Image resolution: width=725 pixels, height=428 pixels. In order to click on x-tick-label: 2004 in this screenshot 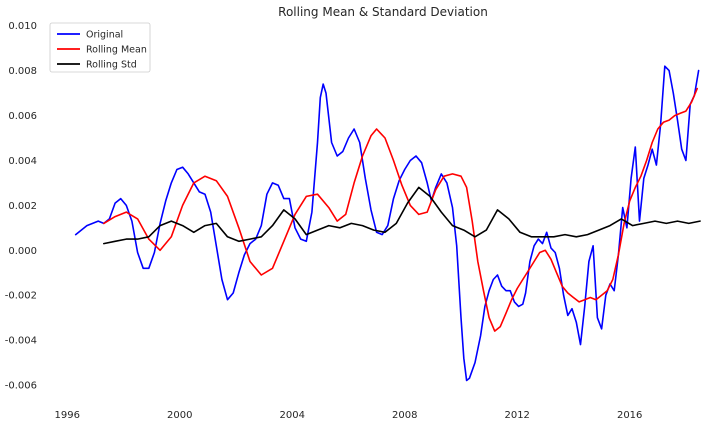, I will do `click(292, 415)`.